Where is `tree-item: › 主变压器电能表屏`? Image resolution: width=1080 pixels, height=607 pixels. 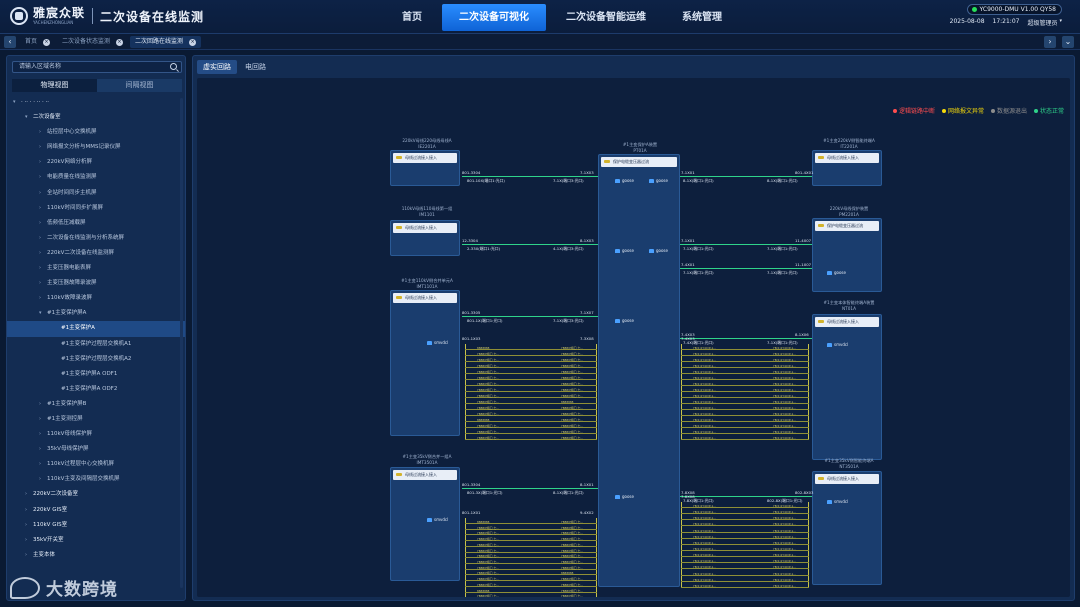 tree-item: › 主变压器电能表屏 is located at coordinates (96, 268).